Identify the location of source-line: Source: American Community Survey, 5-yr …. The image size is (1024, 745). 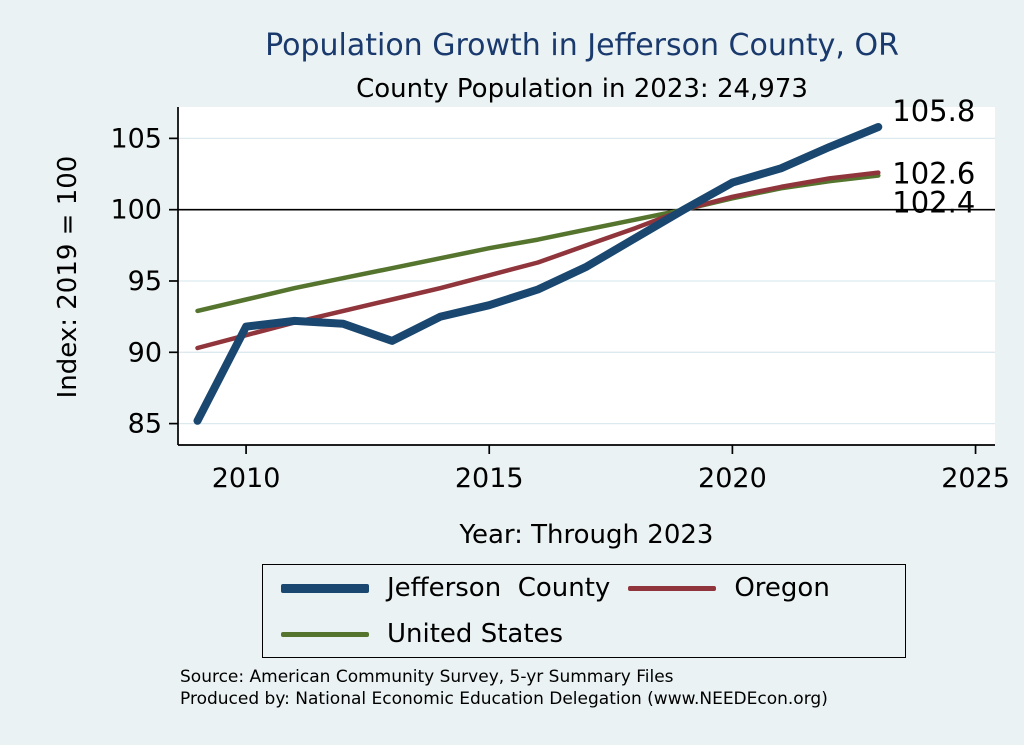
(427, 677).